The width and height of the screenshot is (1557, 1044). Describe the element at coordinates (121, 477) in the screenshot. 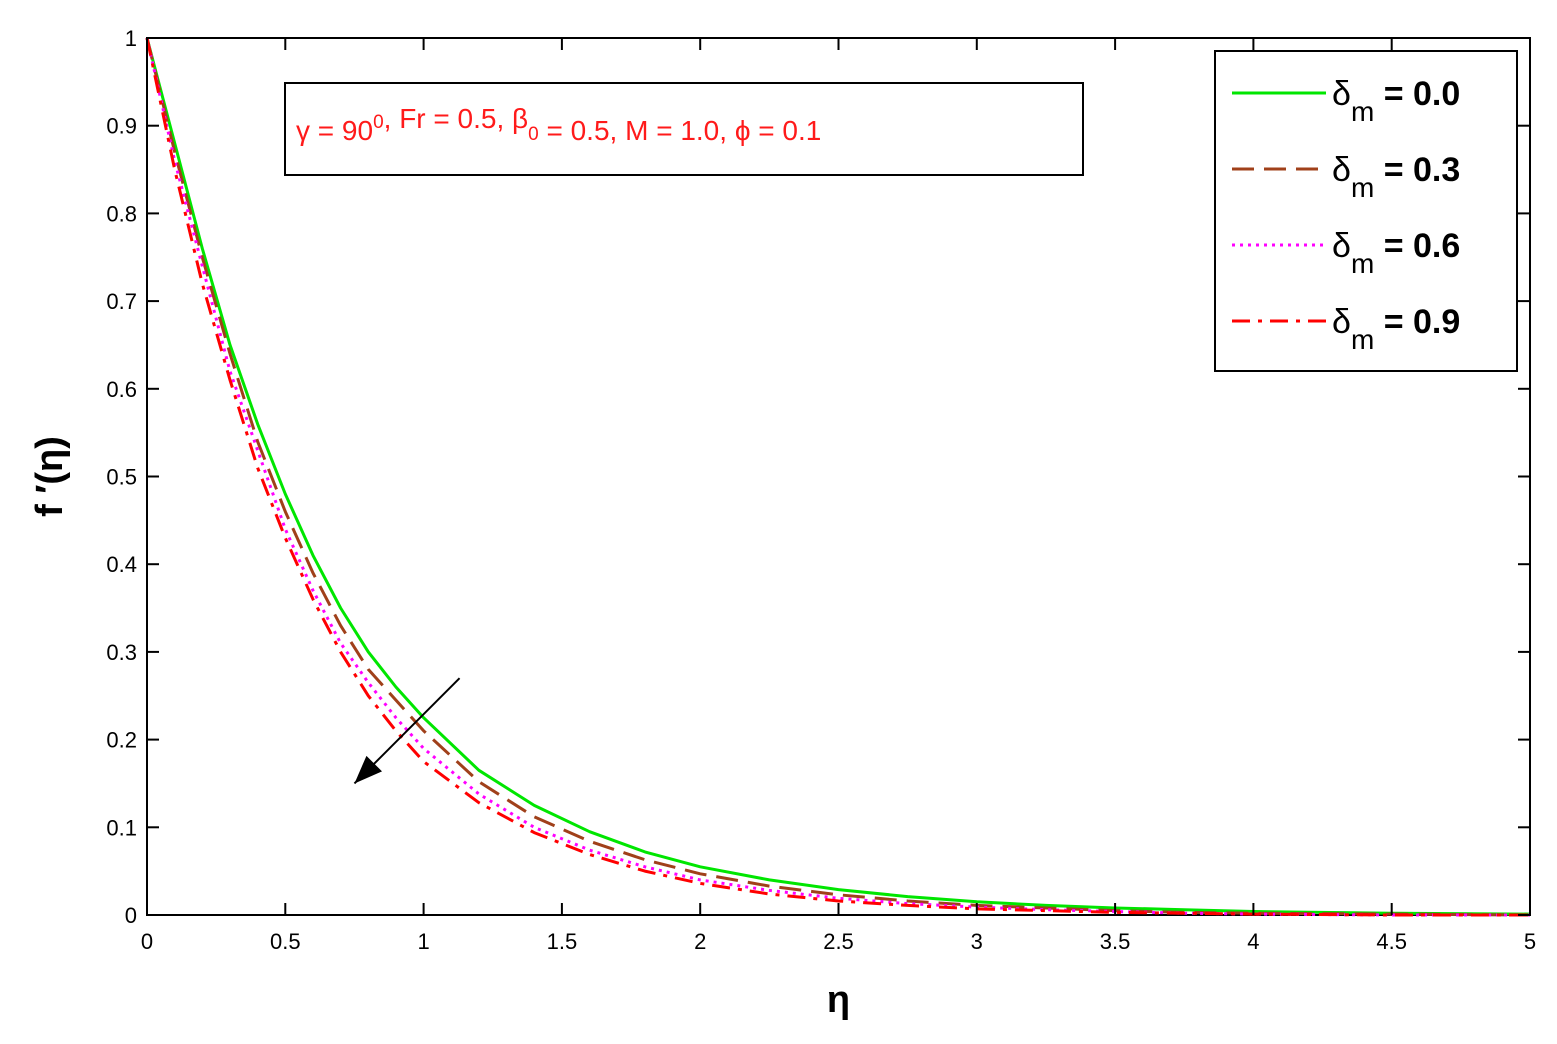

I see `y-tick-label: 0.5` at that location.